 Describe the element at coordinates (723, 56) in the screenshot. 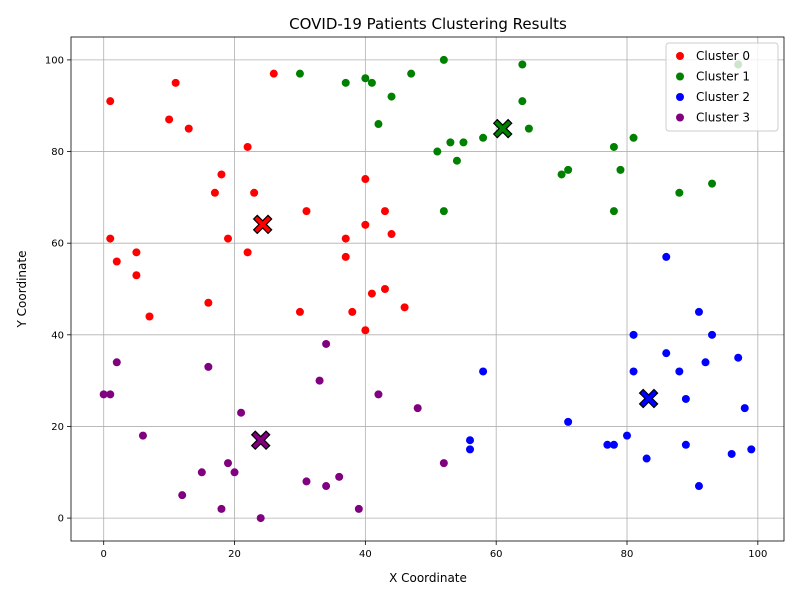

I see `legend-label-cluster-0: Cluster 0` at that location.